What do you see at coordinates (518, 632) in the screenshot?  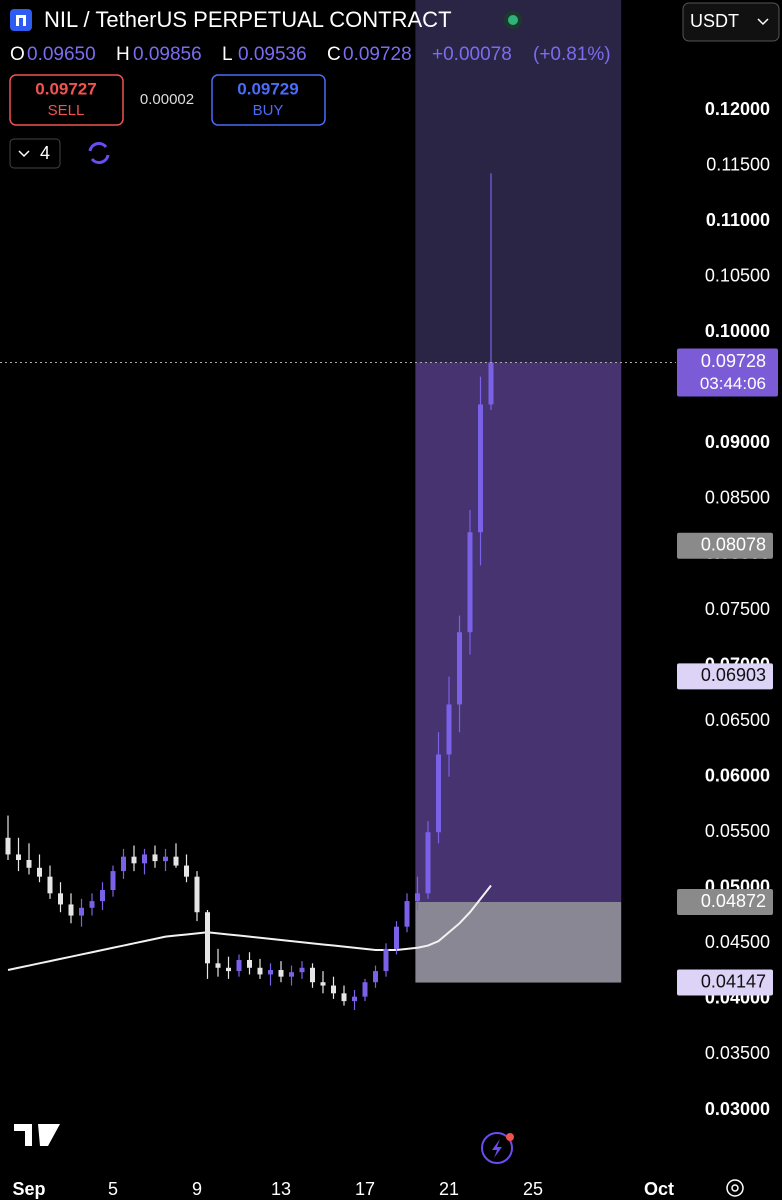 I see `position-profit-zone` at bounding box center [518, 632].